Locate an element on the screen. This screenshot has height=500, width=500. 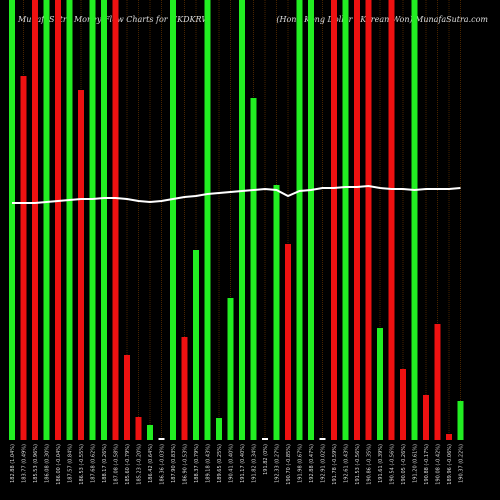
x-tick-label: 190.54 (-0.56%) is located at coordinates (393, 464).